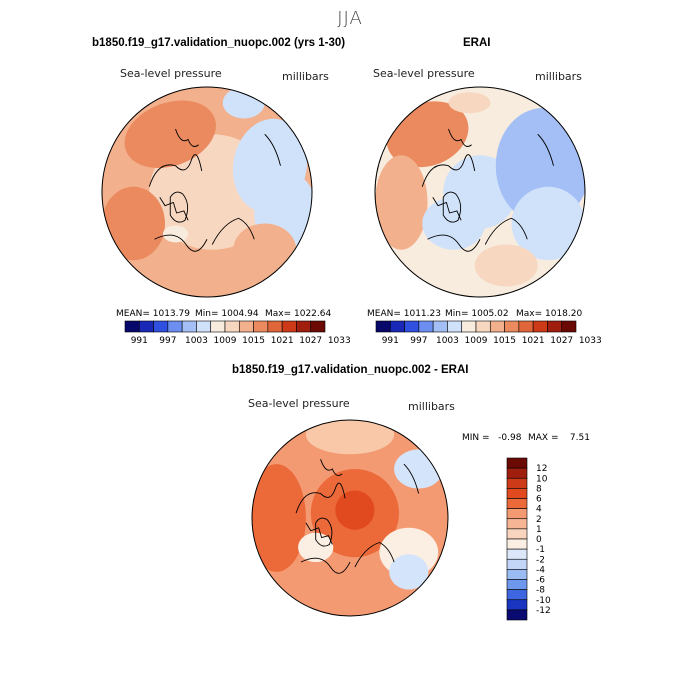  I want to click on model-colorbar-tick-label-5: 1021, so click(282, 341).